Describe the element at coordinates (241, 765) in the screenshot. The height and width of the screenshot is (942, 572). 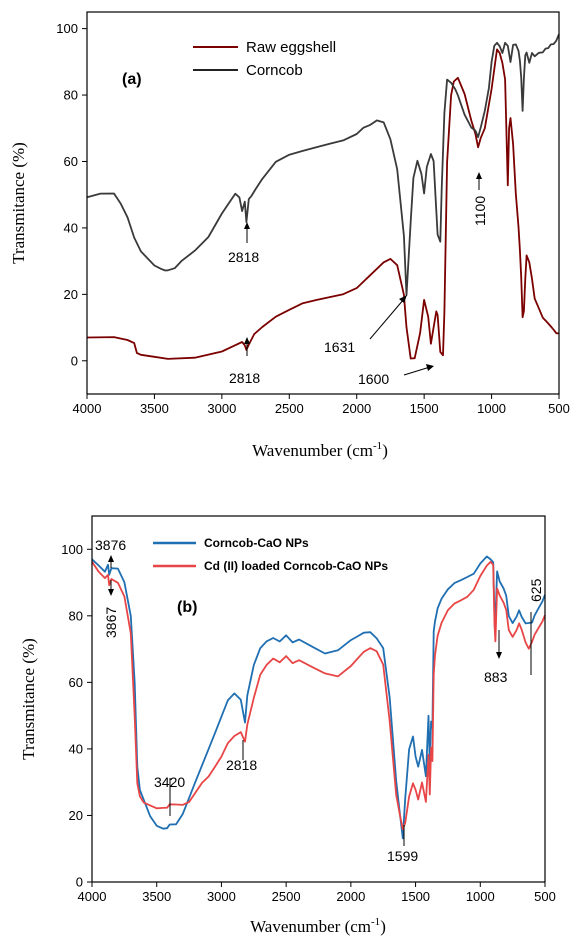
I see `chart-b-annotation-3: 2818` at that location.